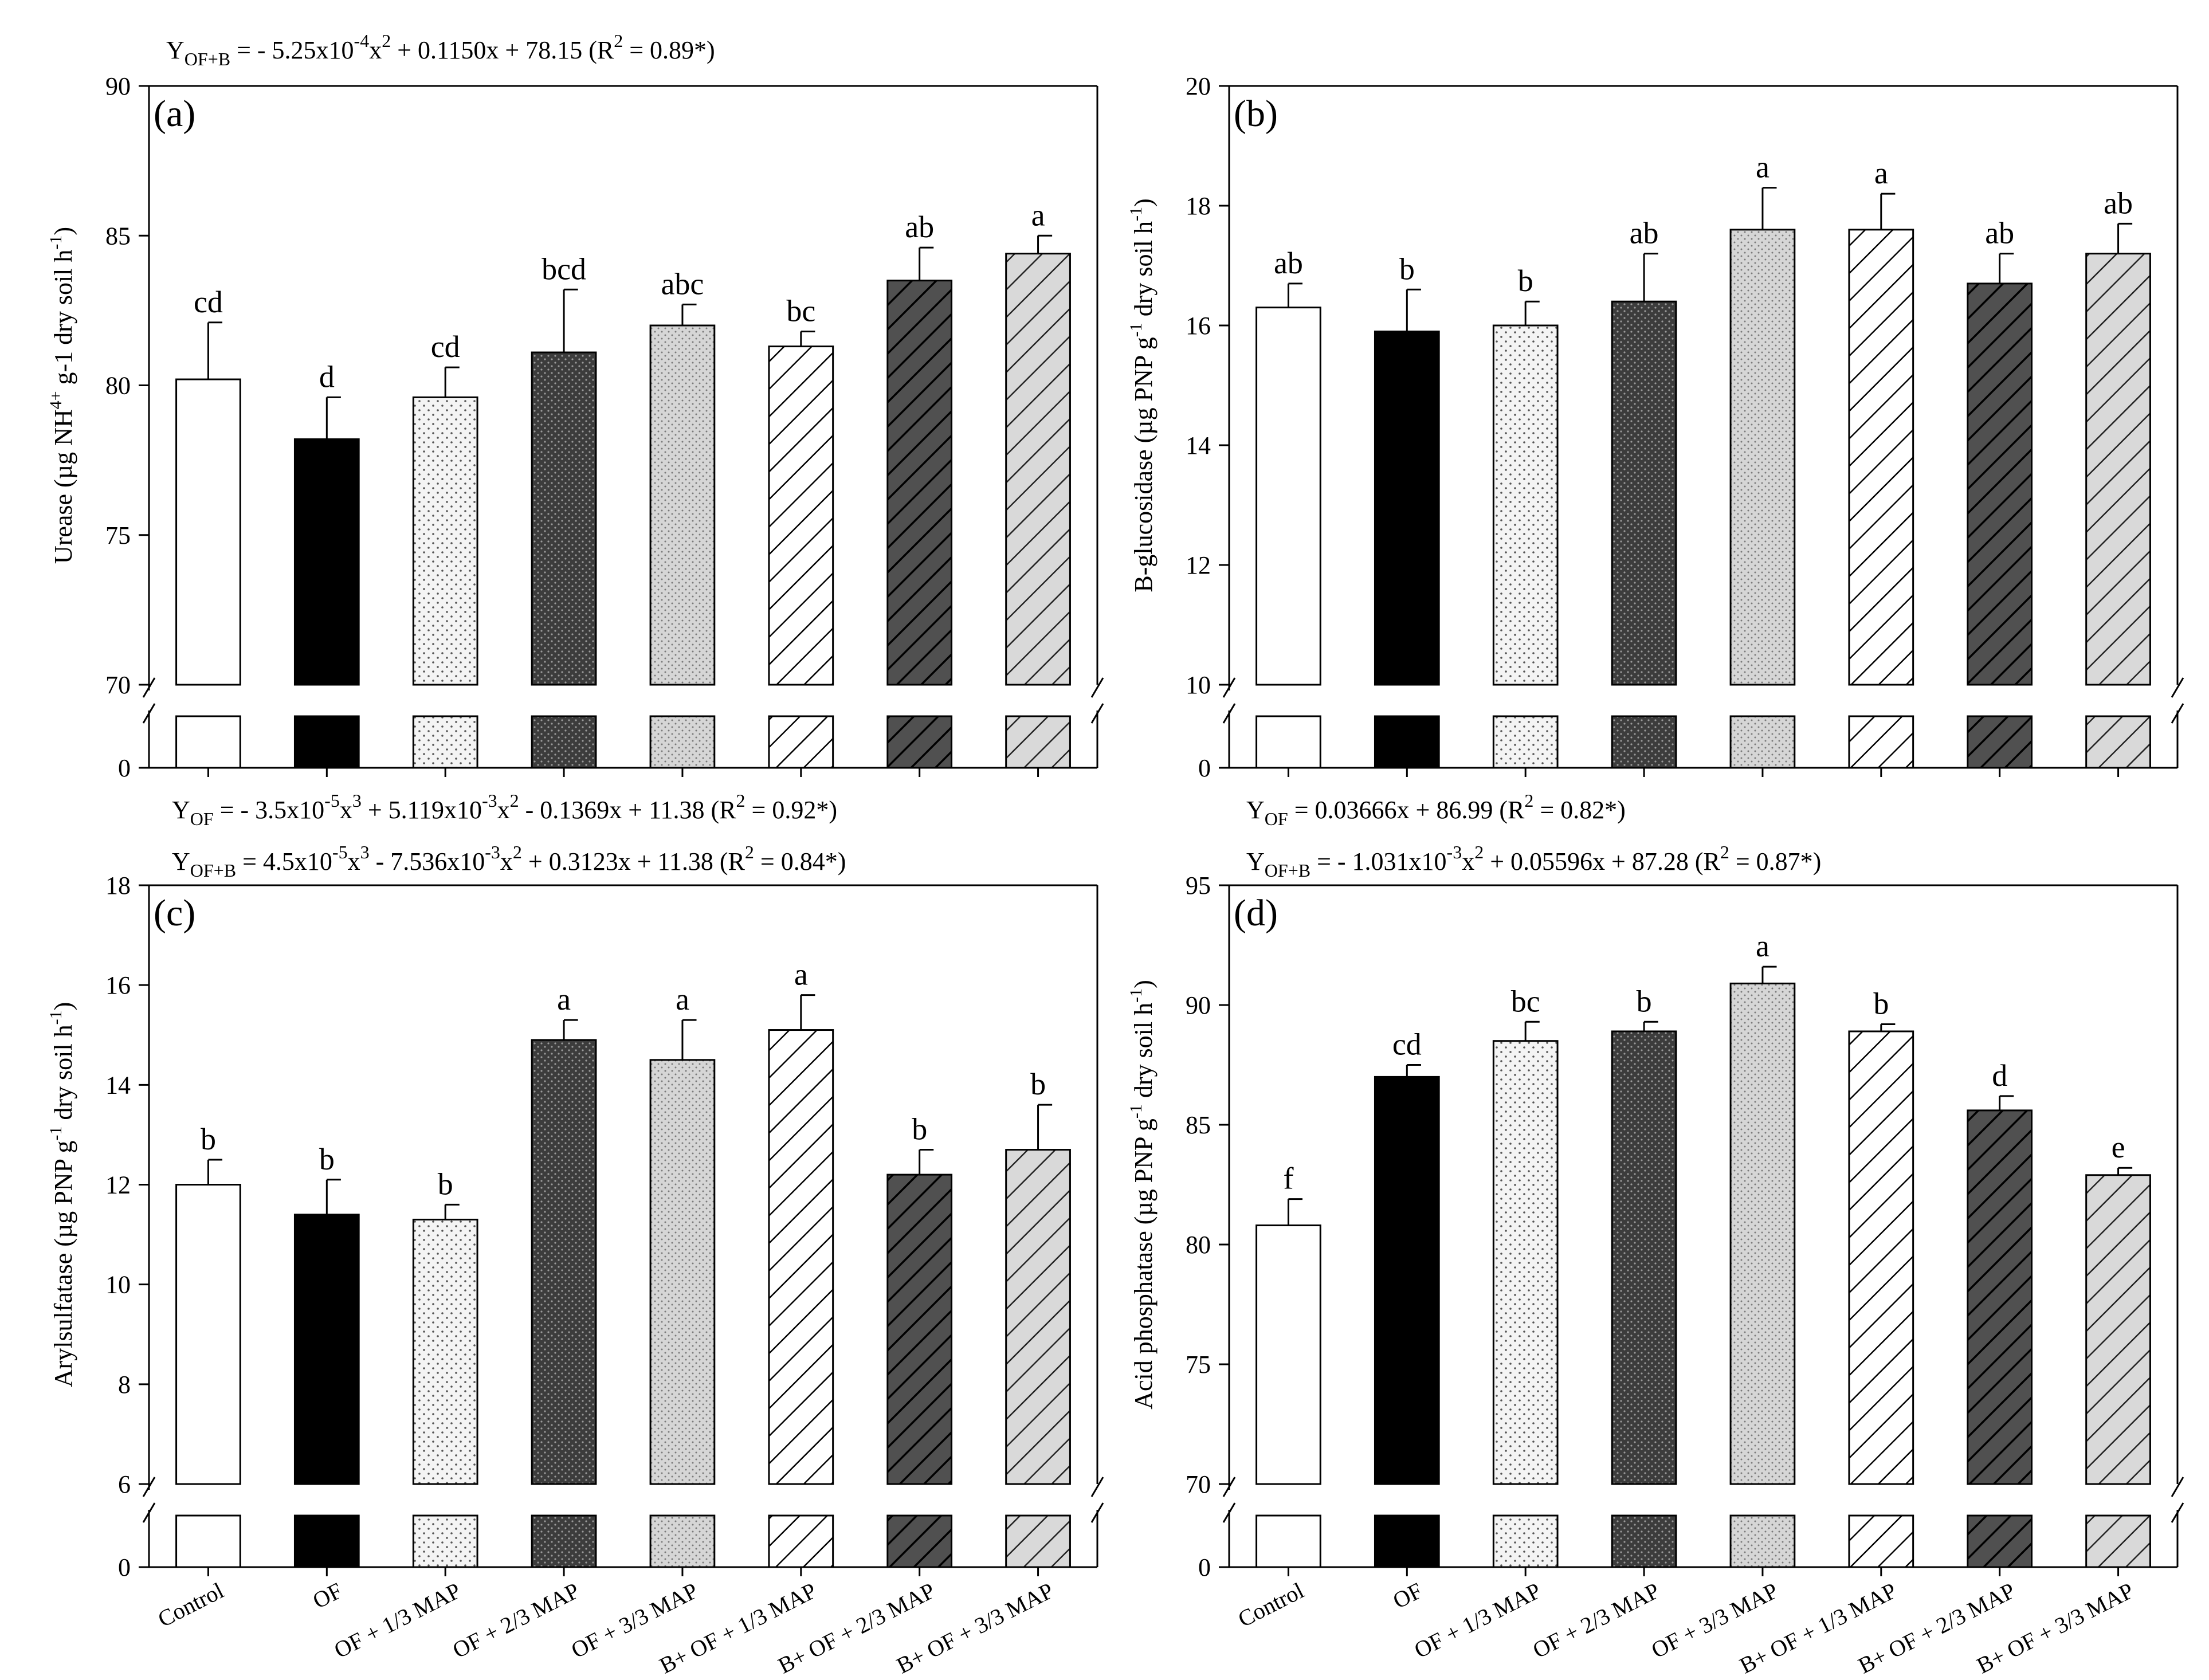  Describe the element at coordinates (118, 386) in the screenshot. I see `y-tick-label: 80` at that location.